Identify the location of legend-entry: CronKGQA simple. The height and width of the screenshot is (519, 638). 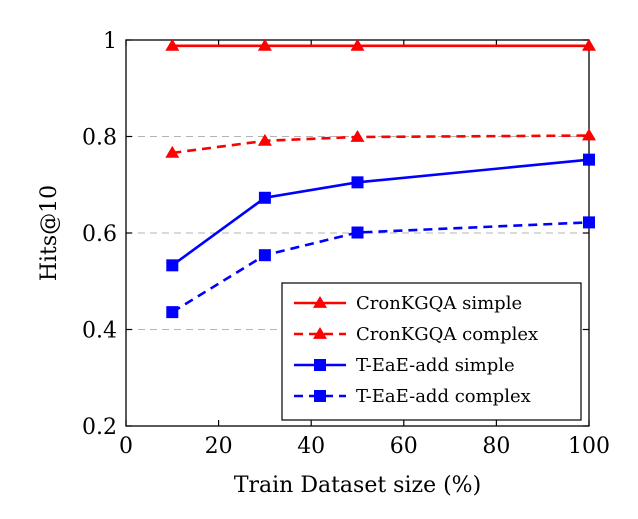
(408, 303).